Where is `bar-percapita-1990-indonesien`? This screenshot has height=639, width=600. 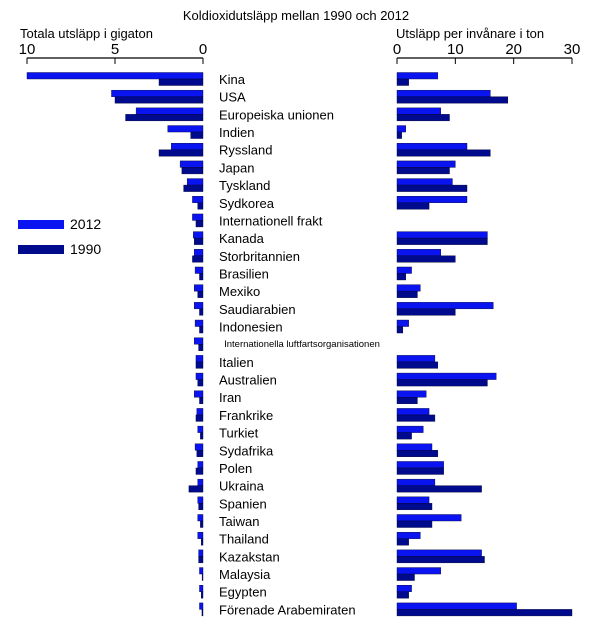
bar-percapita-1990-indonesien is located at coordinates (400, 330).